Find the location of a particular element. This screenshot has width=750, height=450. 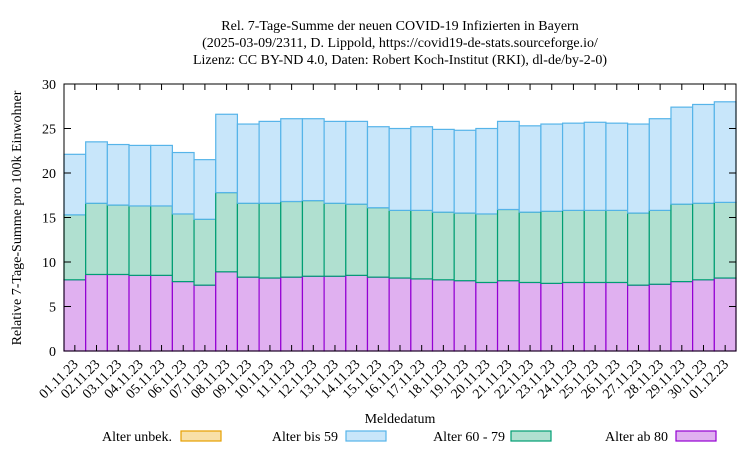

y-axis-label: Relative 7-Tage-Summe pro 100k Einwohner is located at coordinates (17, 217).